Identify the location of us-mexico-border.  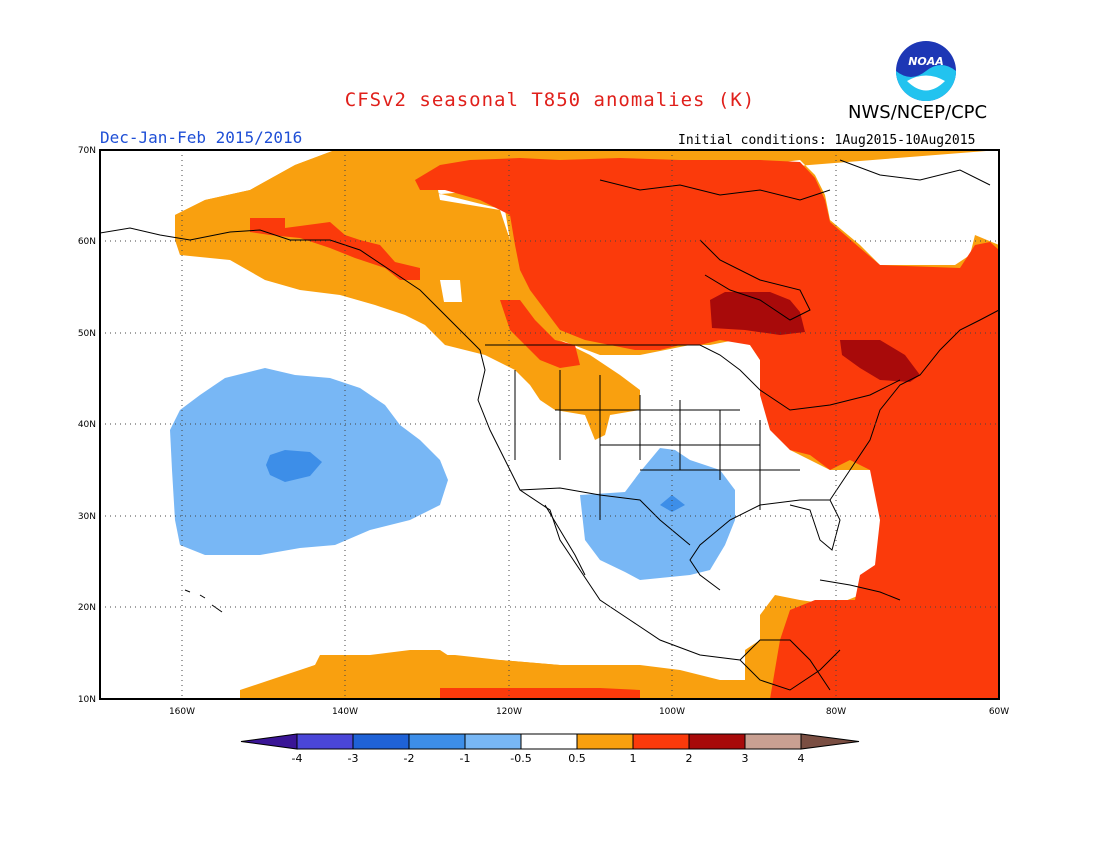
(605, 516).